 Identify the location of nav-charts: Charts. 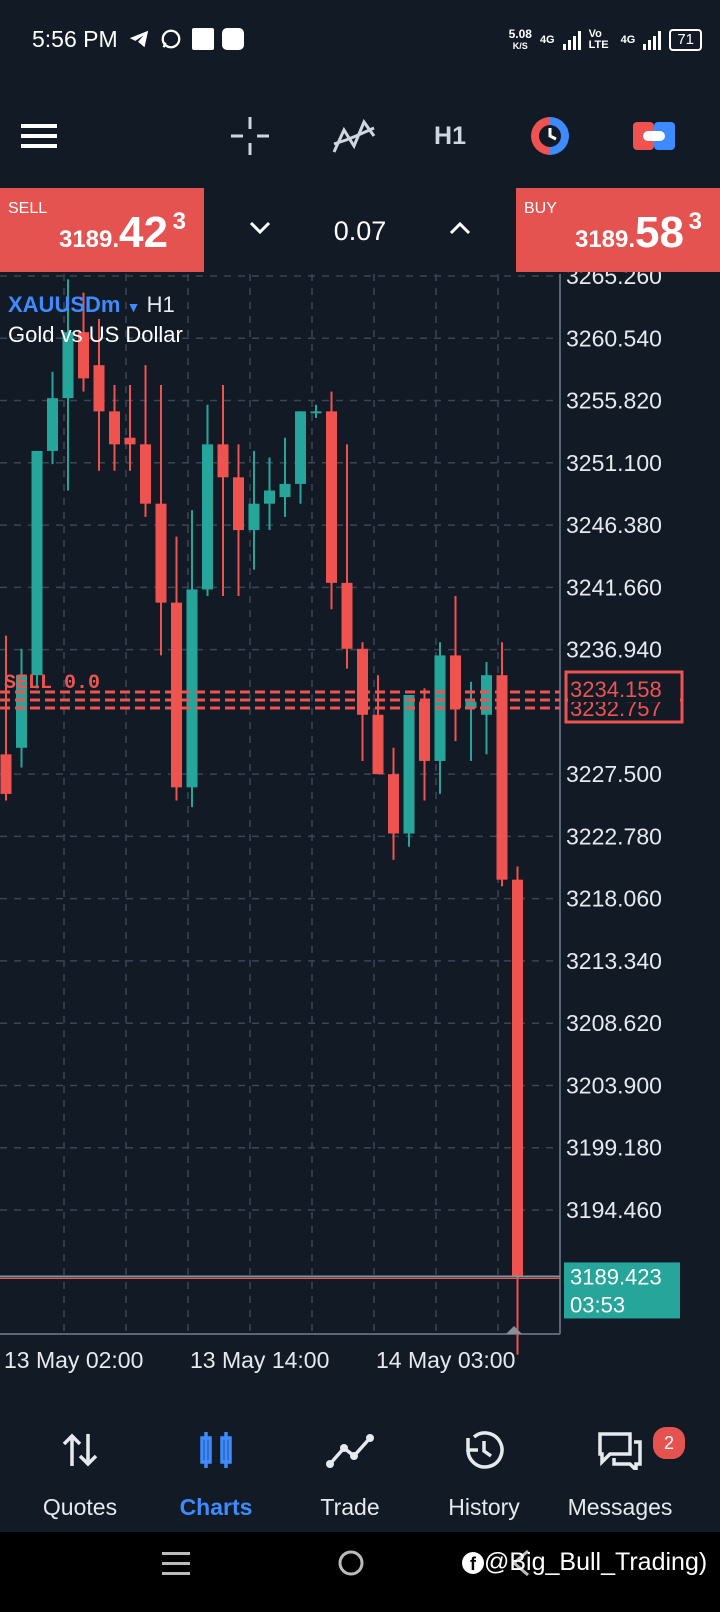
(216, 1466).